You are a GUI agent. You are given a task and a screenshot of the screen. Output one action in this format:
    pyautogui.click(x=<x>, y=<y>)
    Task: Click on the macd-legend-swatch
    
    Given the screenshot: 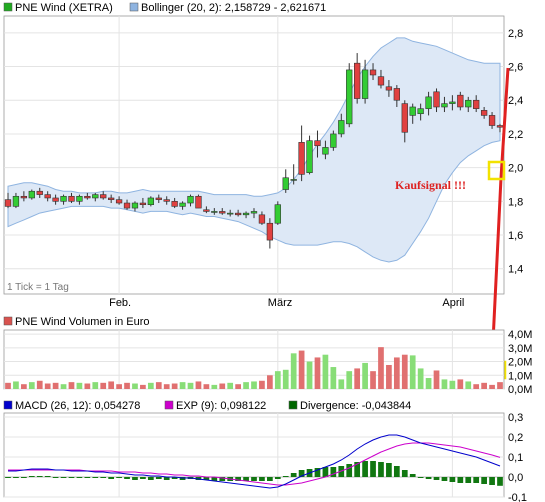 What is the action you would take?
    pyautogui.click(x=8, y=405)
    